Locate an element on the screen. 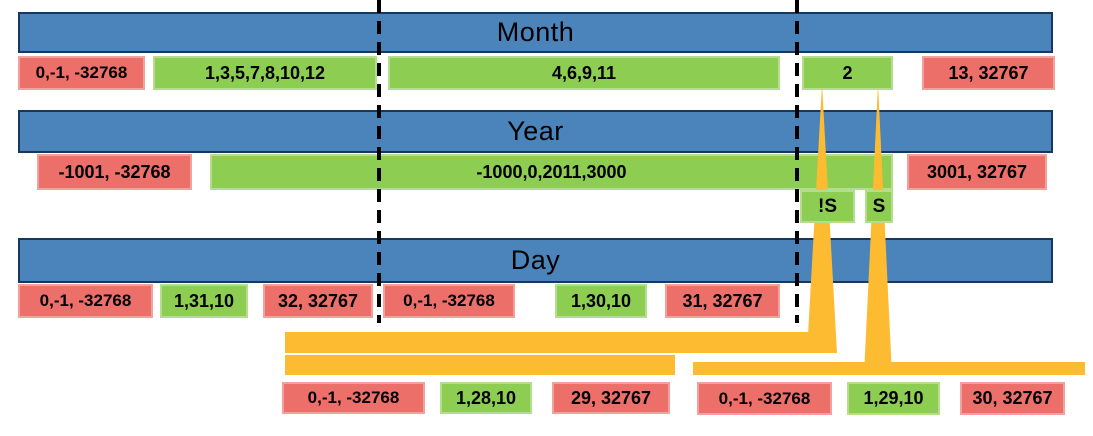 The height and width of the screenshot is (436, 1093). funnel-bar-feb-nonleap-bottom is located at coordinates (480, 365).